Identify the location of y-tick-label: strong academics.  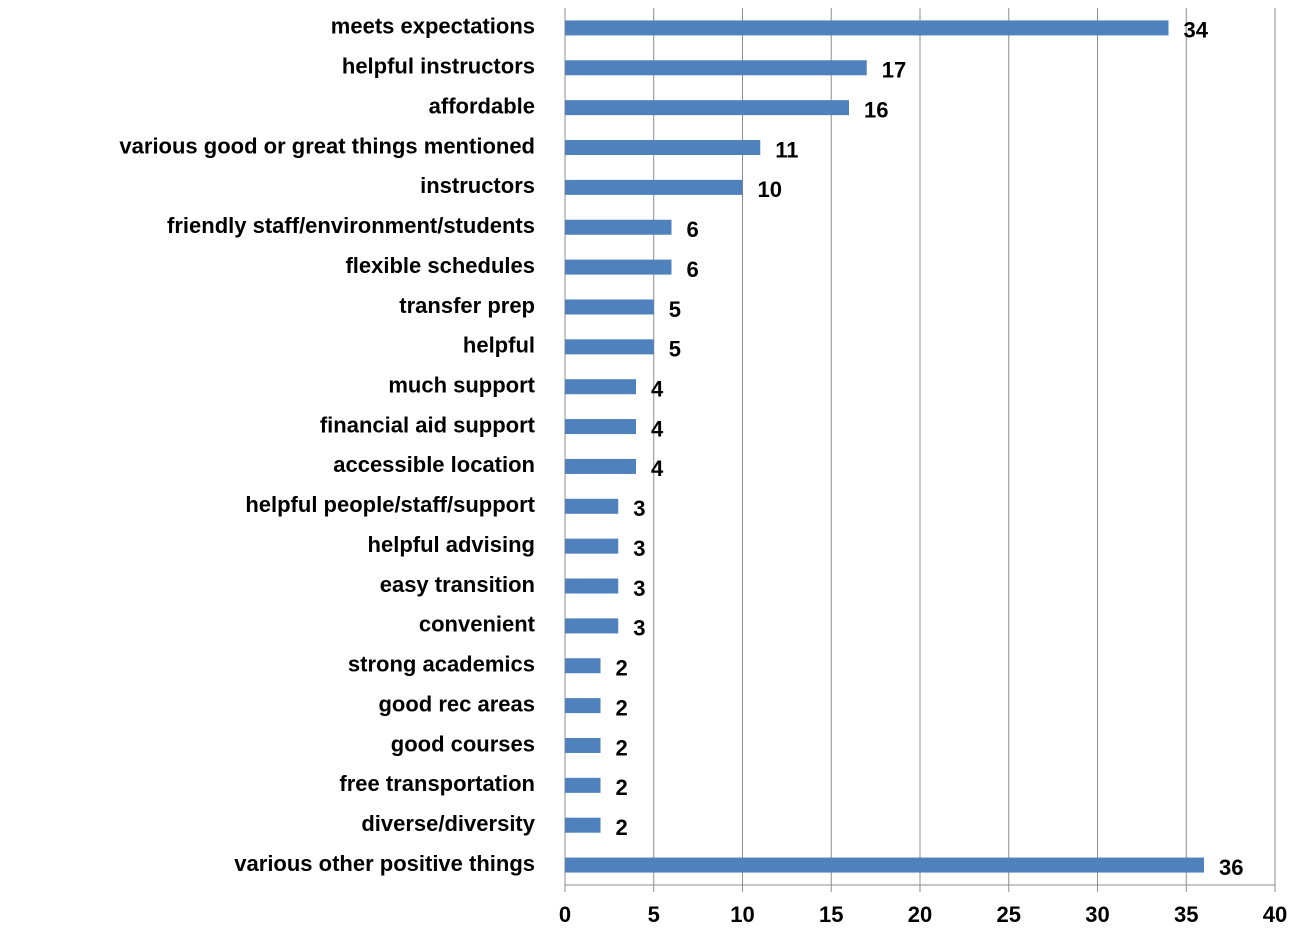
(441, 664).